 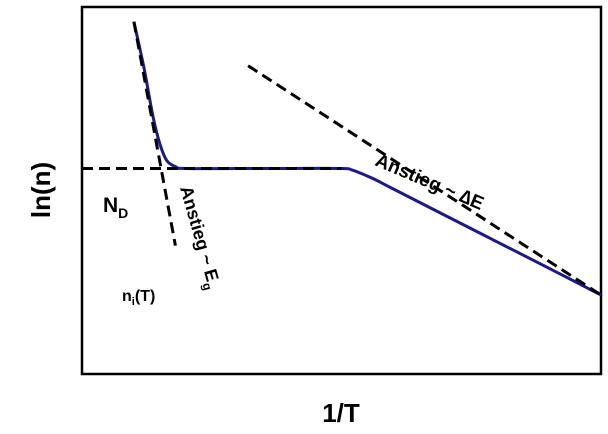 What do you see at coordinates (429, 182) in the screenshot?
I see `annotation-slope-de: Anstieg ~ ∆E` at bounding box center [429, 182].